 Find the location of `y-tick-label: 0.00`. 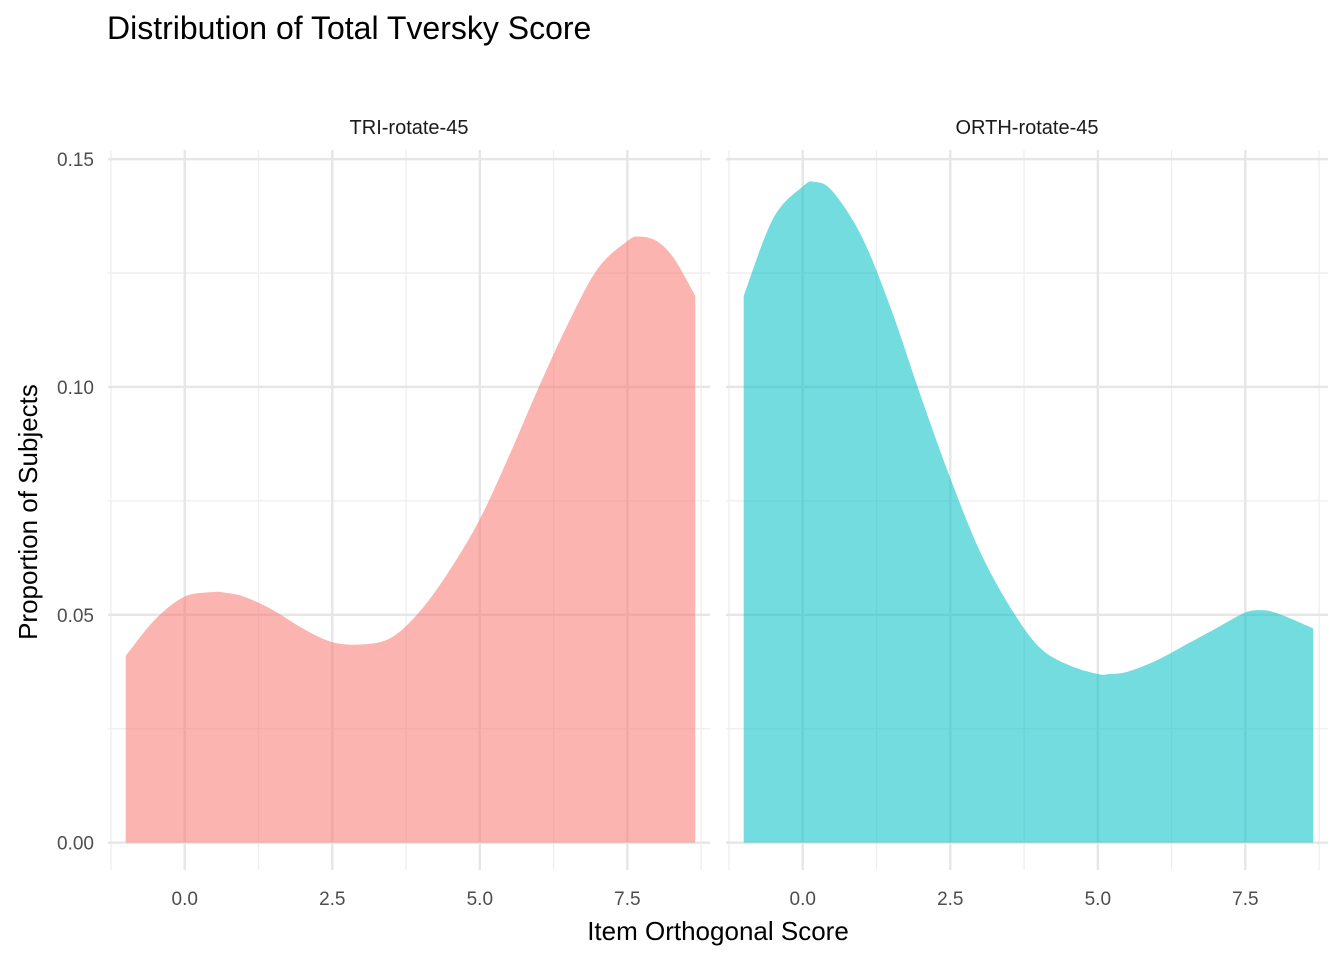

y-tick-label: 0.00 is located at coordinates (75, 844).